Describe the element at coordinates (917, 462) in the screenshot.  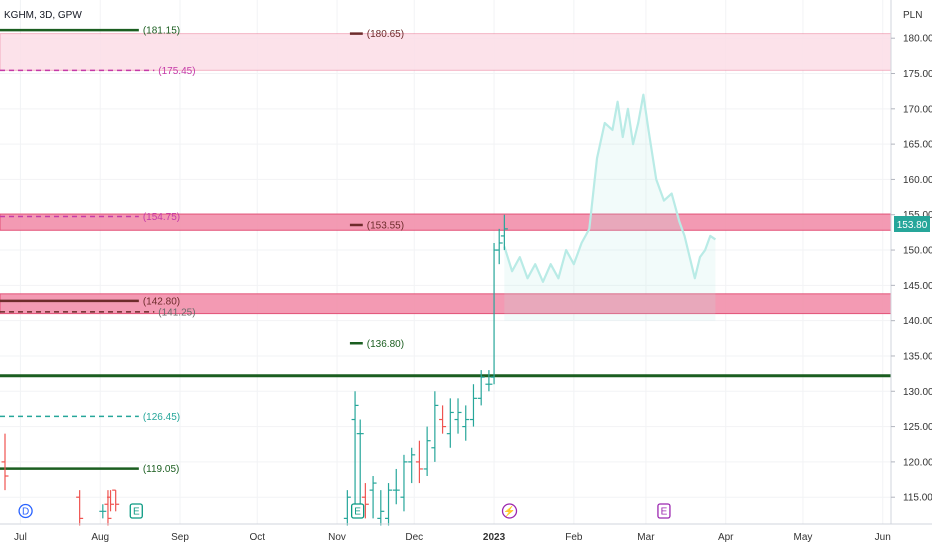
I see `y-tick-label: 120.00` at that location.